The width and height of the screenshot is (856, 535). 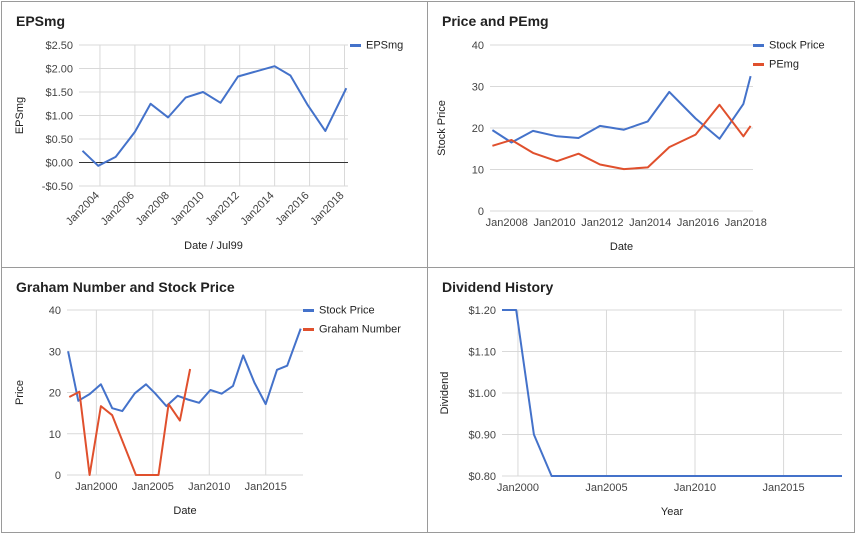 I want to click on y-tick-label: $1.20, so click(x=482, y=311).